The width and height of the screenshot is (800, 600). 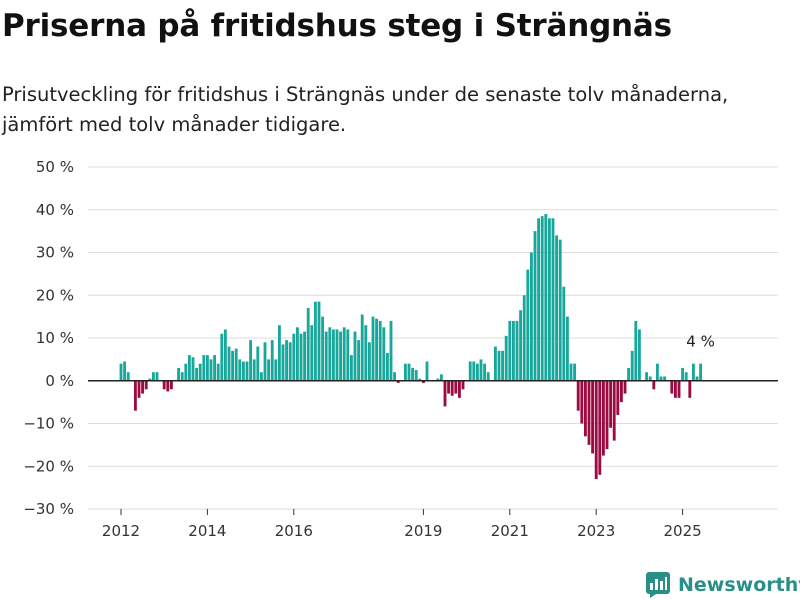 I want to click on y-tick-label: −30 %, so click(x=48, y=509).